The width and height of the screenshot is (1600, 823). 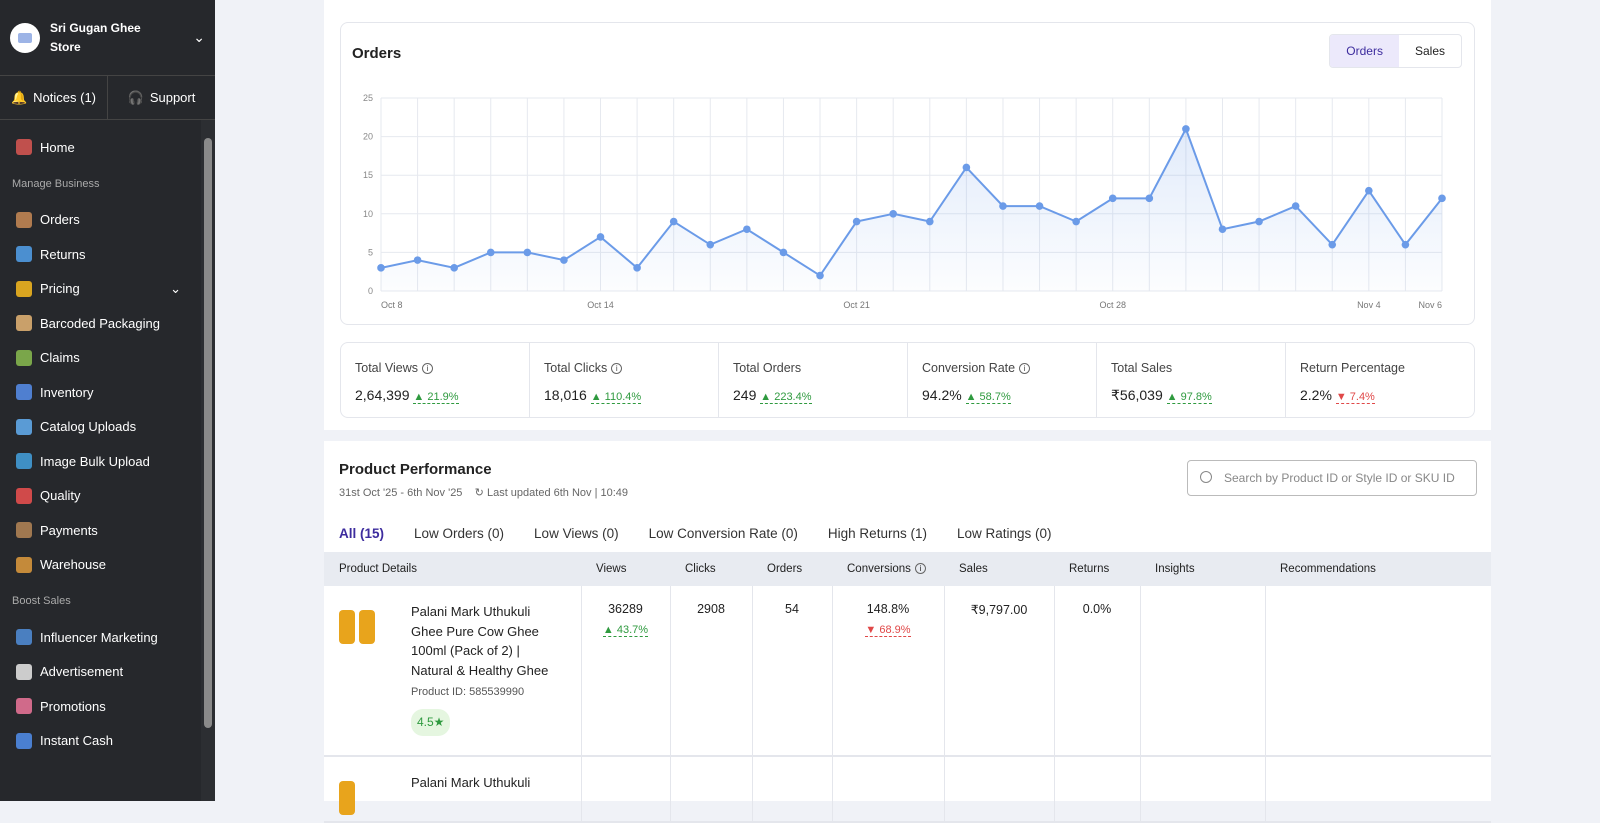 I want to click on sidebar-item-image-bulk-upload: Image Bulk Upload, so click(x=107, y=461).